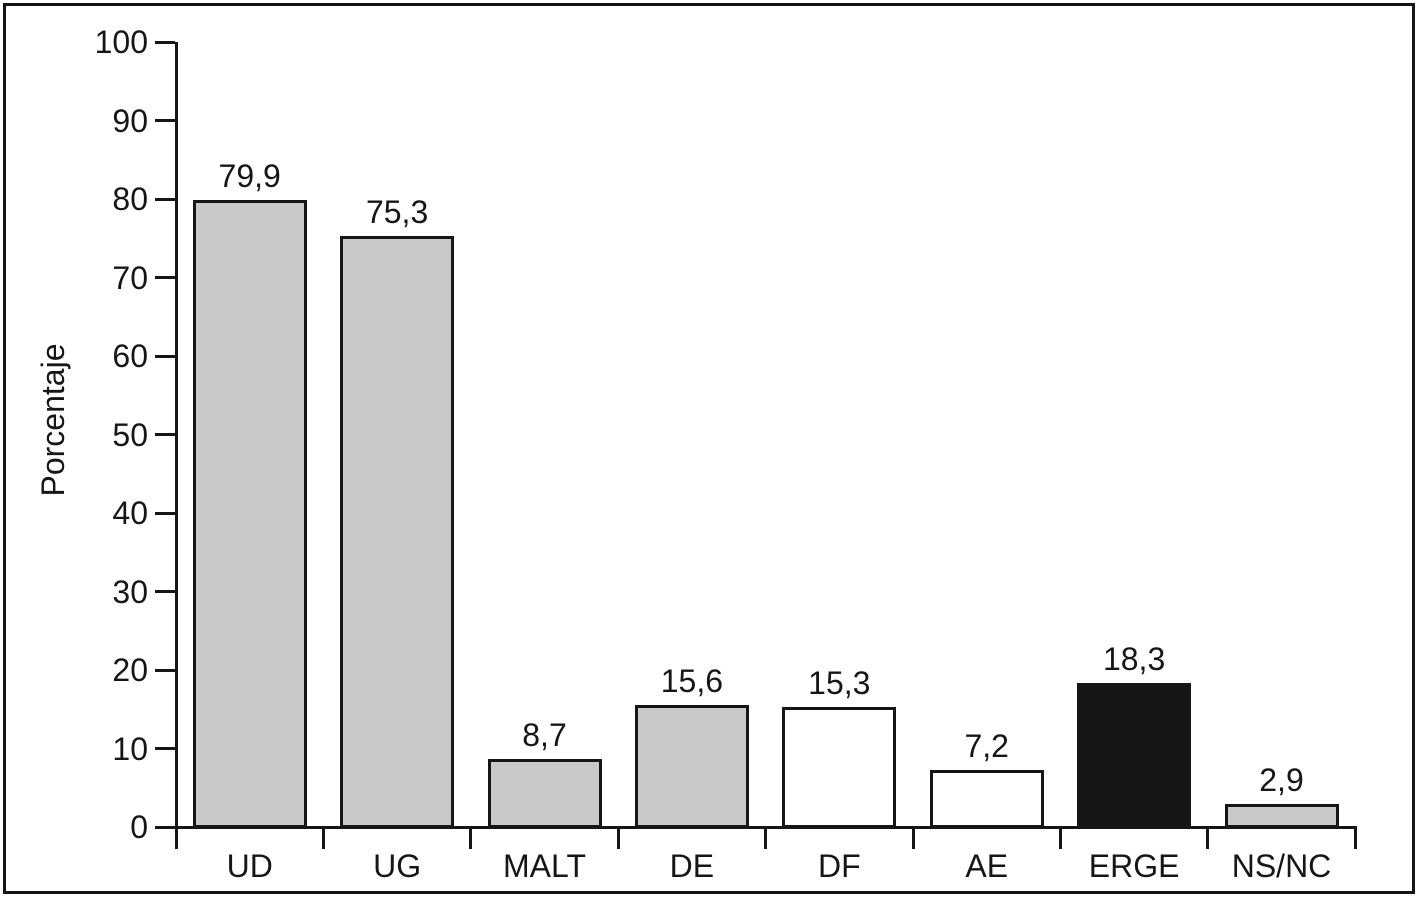  What do you see at coordinates (130, 356) in the screenshot?
I see `y-axis-tick-label: 60` at bounding box center [130, 356].